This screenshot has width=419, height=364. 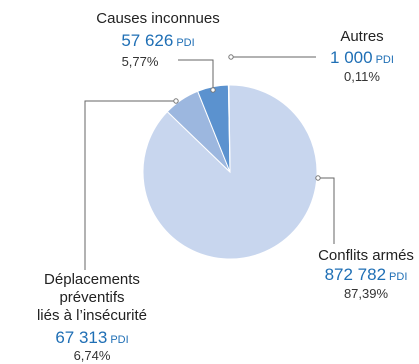 I want to click on label-conflits-armes: Conflits armés 872 782 PDI 87,39%, so click(x=366, y=274).